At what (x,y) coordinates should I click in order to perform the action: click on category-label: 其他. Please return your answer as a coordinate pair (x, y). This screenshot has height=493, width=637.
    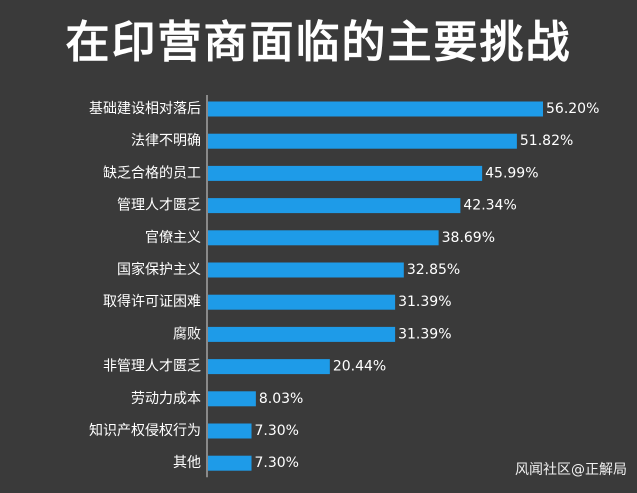
    Looking at the image, I should click on (187, 463).